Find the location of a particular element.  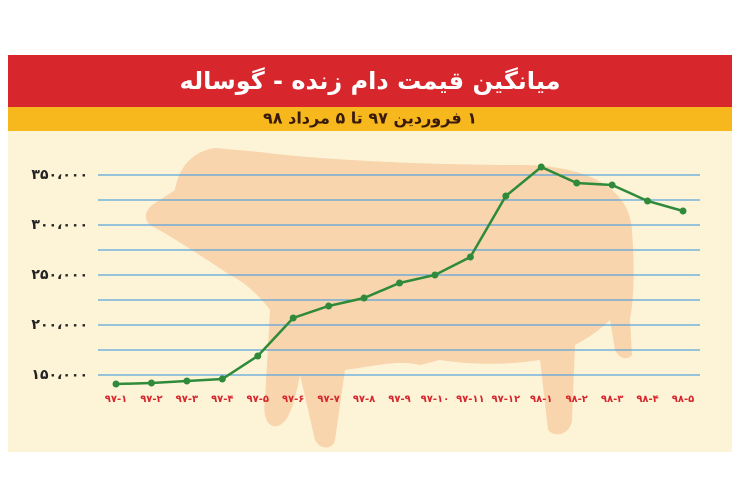

y-tick-label: ۲۵۰،۰۰۰ is located at coordinates (59, 275).